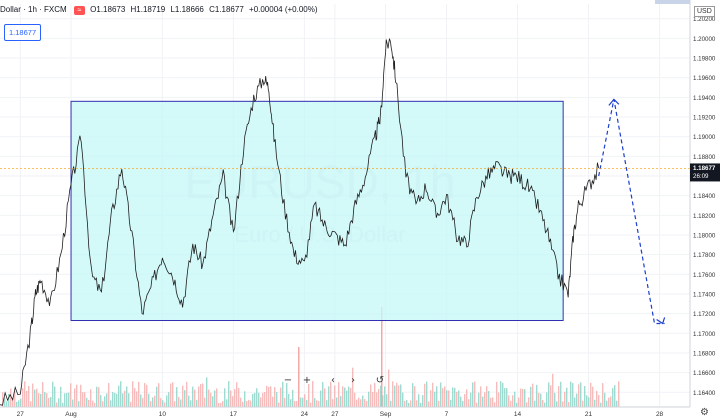  I want to click on top-scrollbar, so click(687, 2).